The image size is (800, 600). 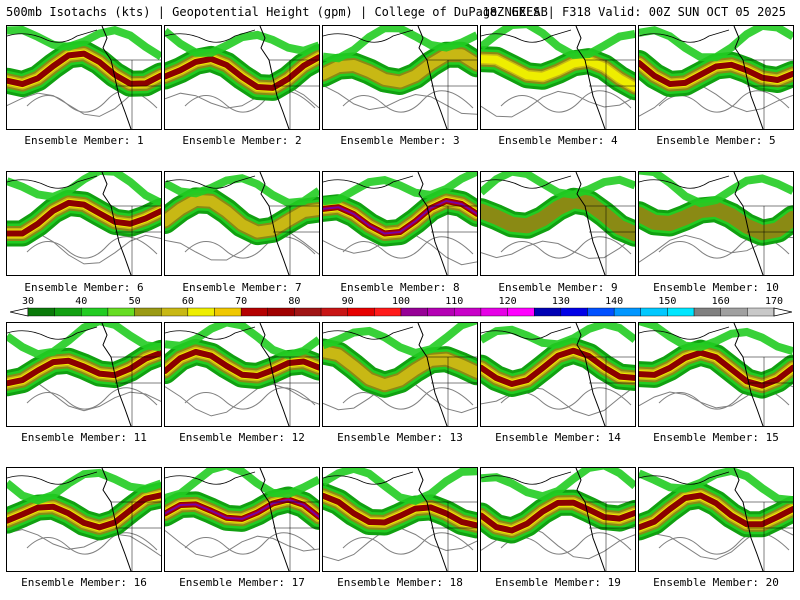 What do you see at coordinates (716, 582) in the screenshot?
I see `ensemble-member-label: Ensemble Member: 20` at bounding box center [716, 582].